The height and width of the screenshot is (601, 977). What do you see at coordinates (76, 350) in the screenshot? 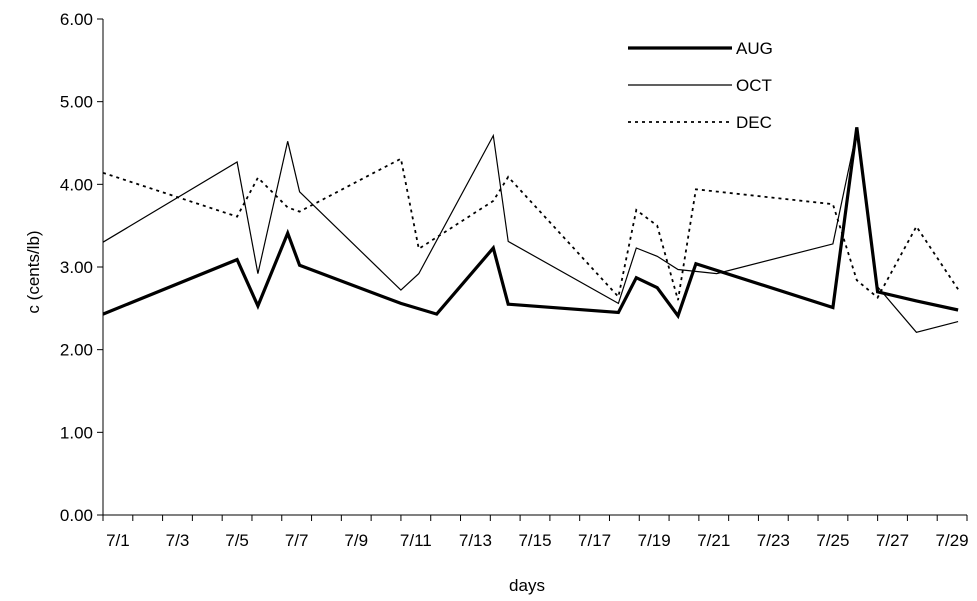
I see `y-tick-label: 2.00` at bounding box center [76, 350].